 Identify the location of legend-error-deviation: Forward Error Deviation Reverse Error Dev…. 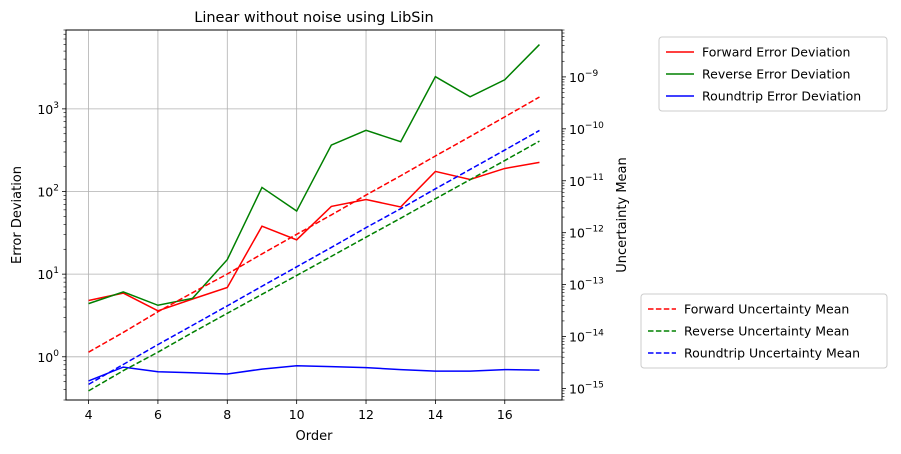
(773, 74).